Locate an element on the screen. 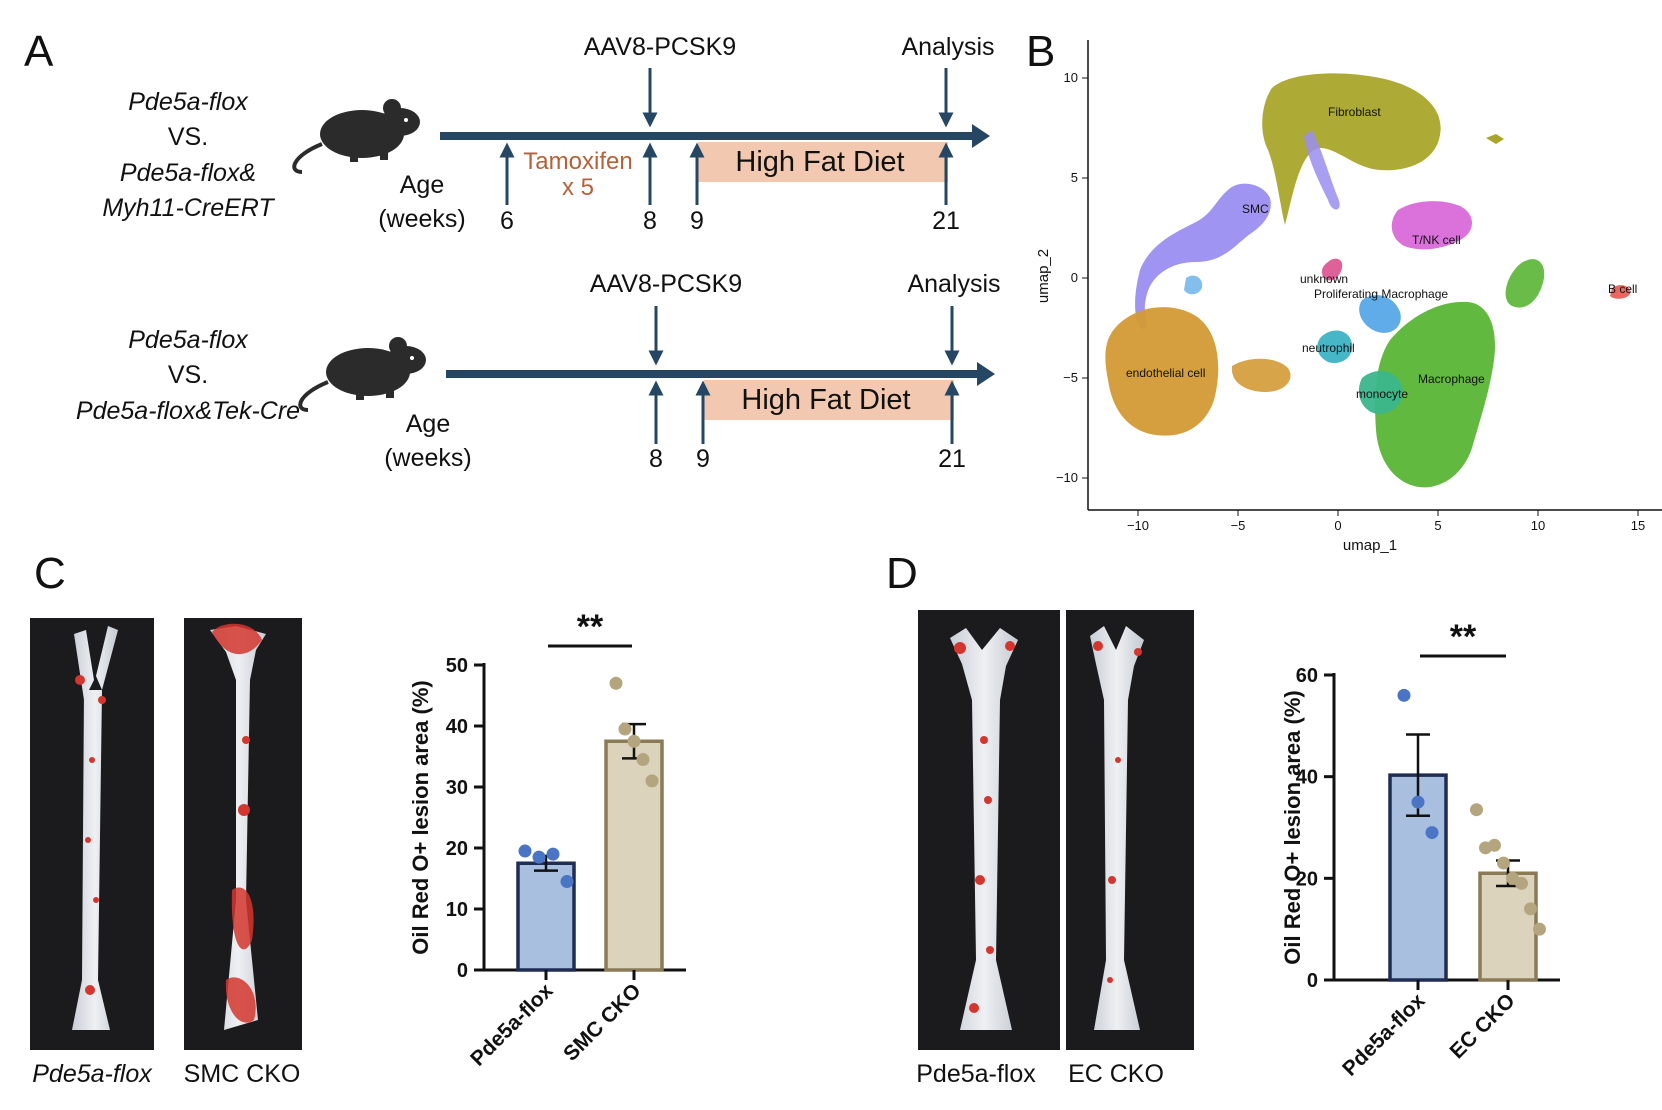 The image size is (1662, 1110). aorta-photo-c-cko is located at coordinates (243, 834).